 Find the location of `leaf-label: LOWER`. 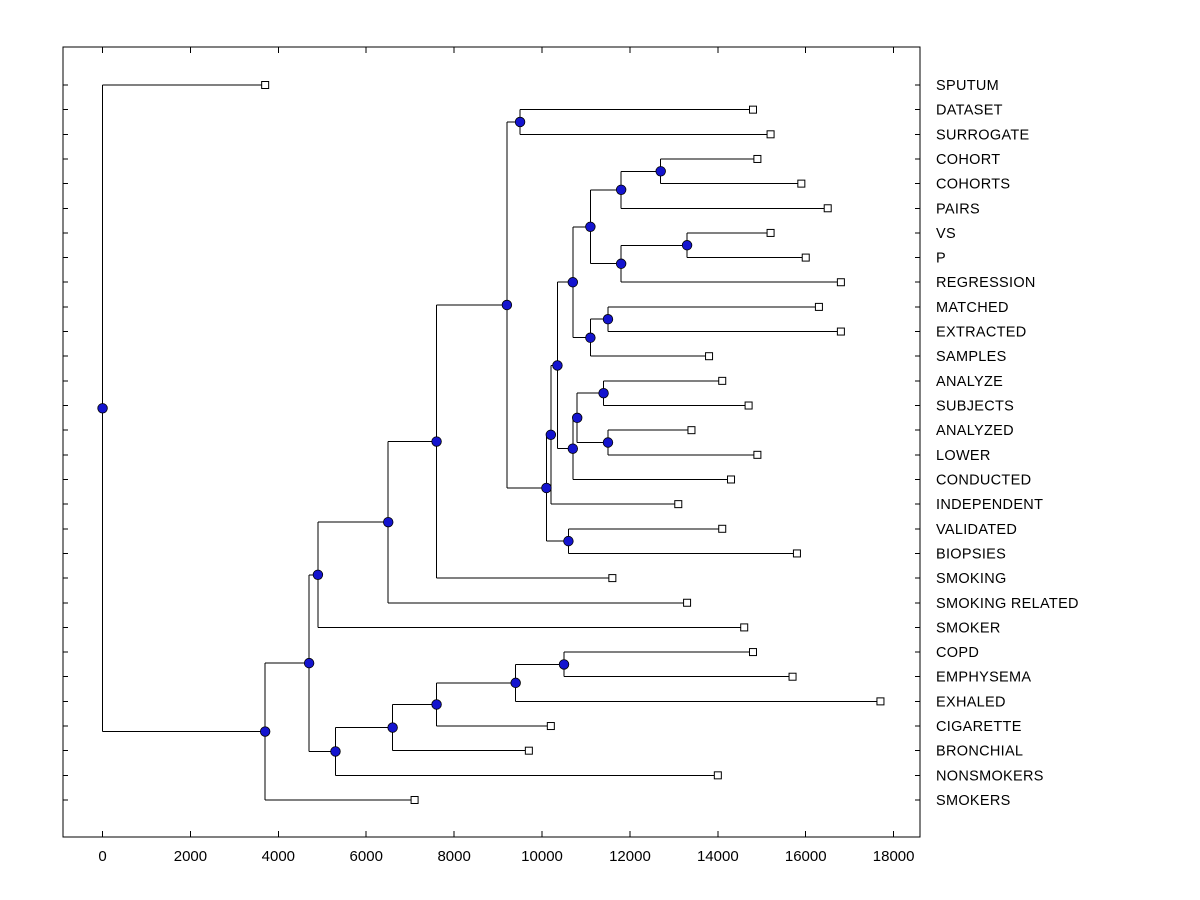

leaf-label: LOWER is located at coordinates (963, 456).